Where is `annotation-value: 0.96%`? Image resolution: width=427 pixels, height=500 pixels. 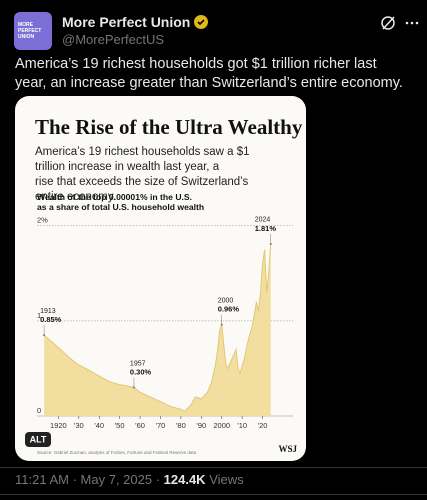
annotation-value: 0.96% is located at coordinates (229, 309).